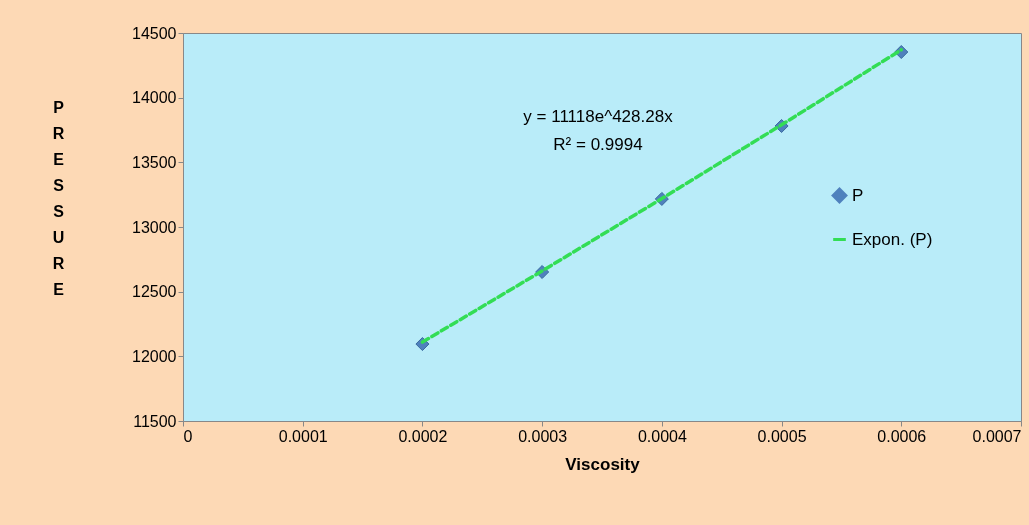 The width and height of the screenshot is (1029, 525). Describe the element at coordinates (543, 436) in the screenshot. I see `x-tick-label: 0.0003` at that location.